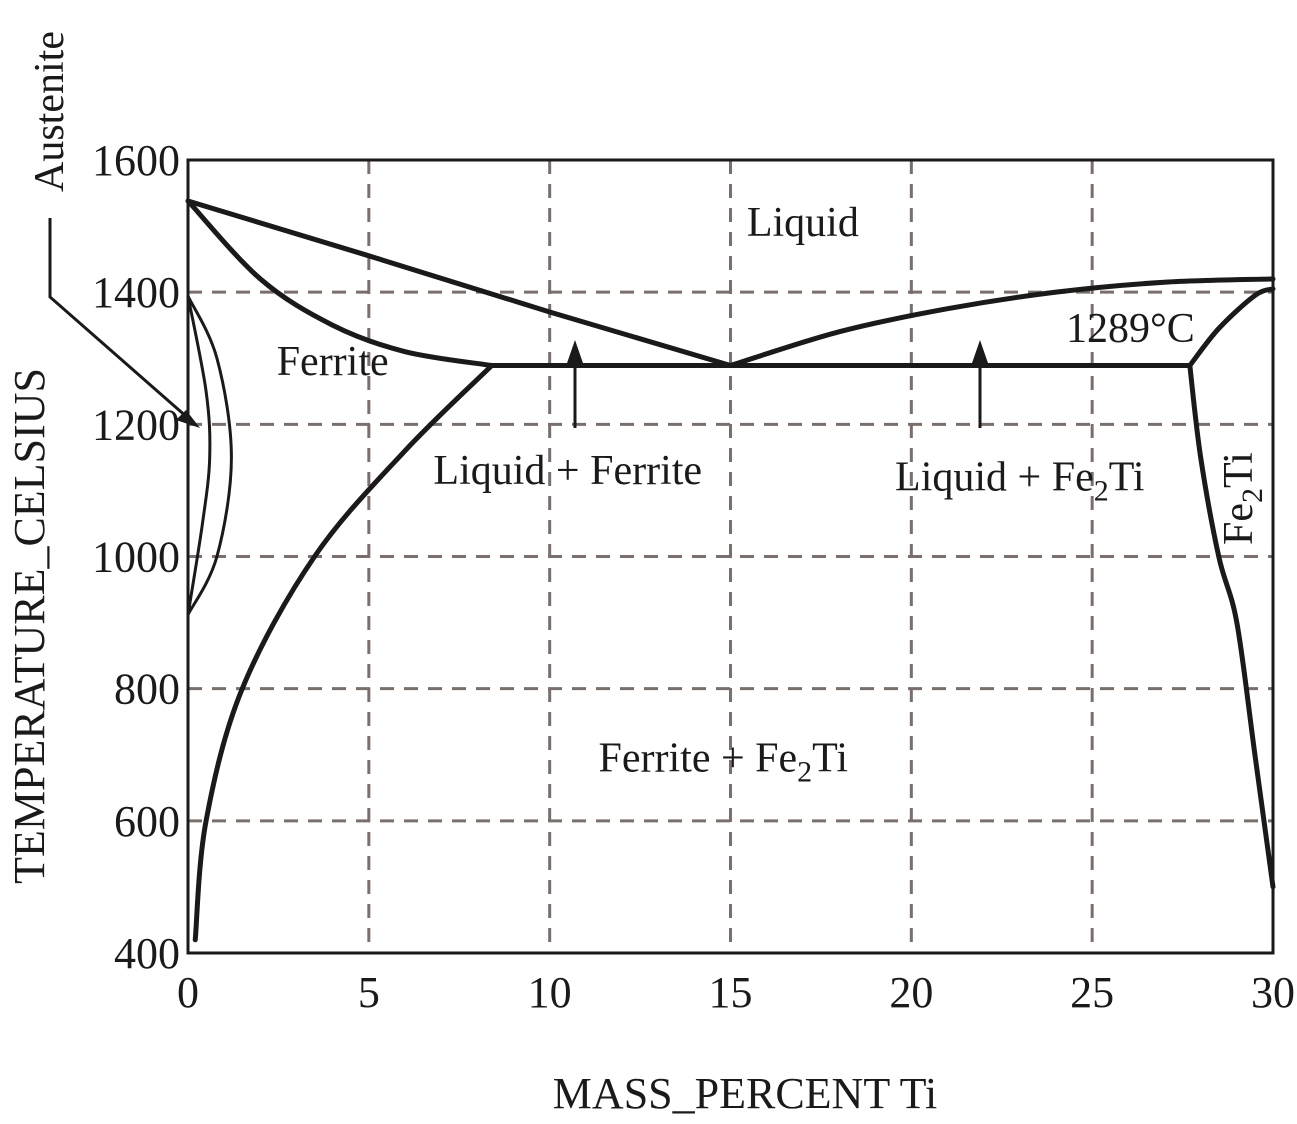 The height and width of the screenshot is (1124, 1297). What do you see at coordinates (911, 992) in the screenshot?
I see `x-tick-label: 20` at bounding box center [911, 992].